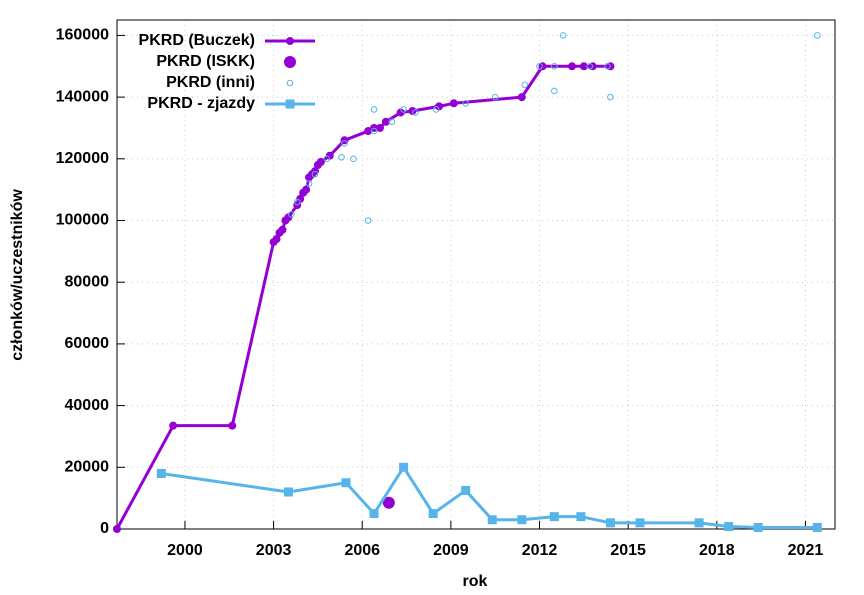 This screenshot has height=595, width=864. I want to click on x-axis-label: rok, so click(475, 581).